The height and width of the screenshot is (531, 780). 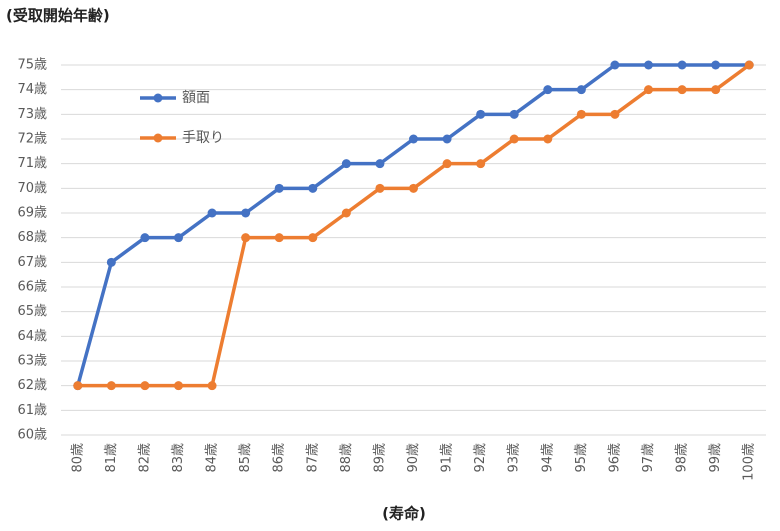 I want to click on x-tick-label: 100歳, so click(x=749, y=462).